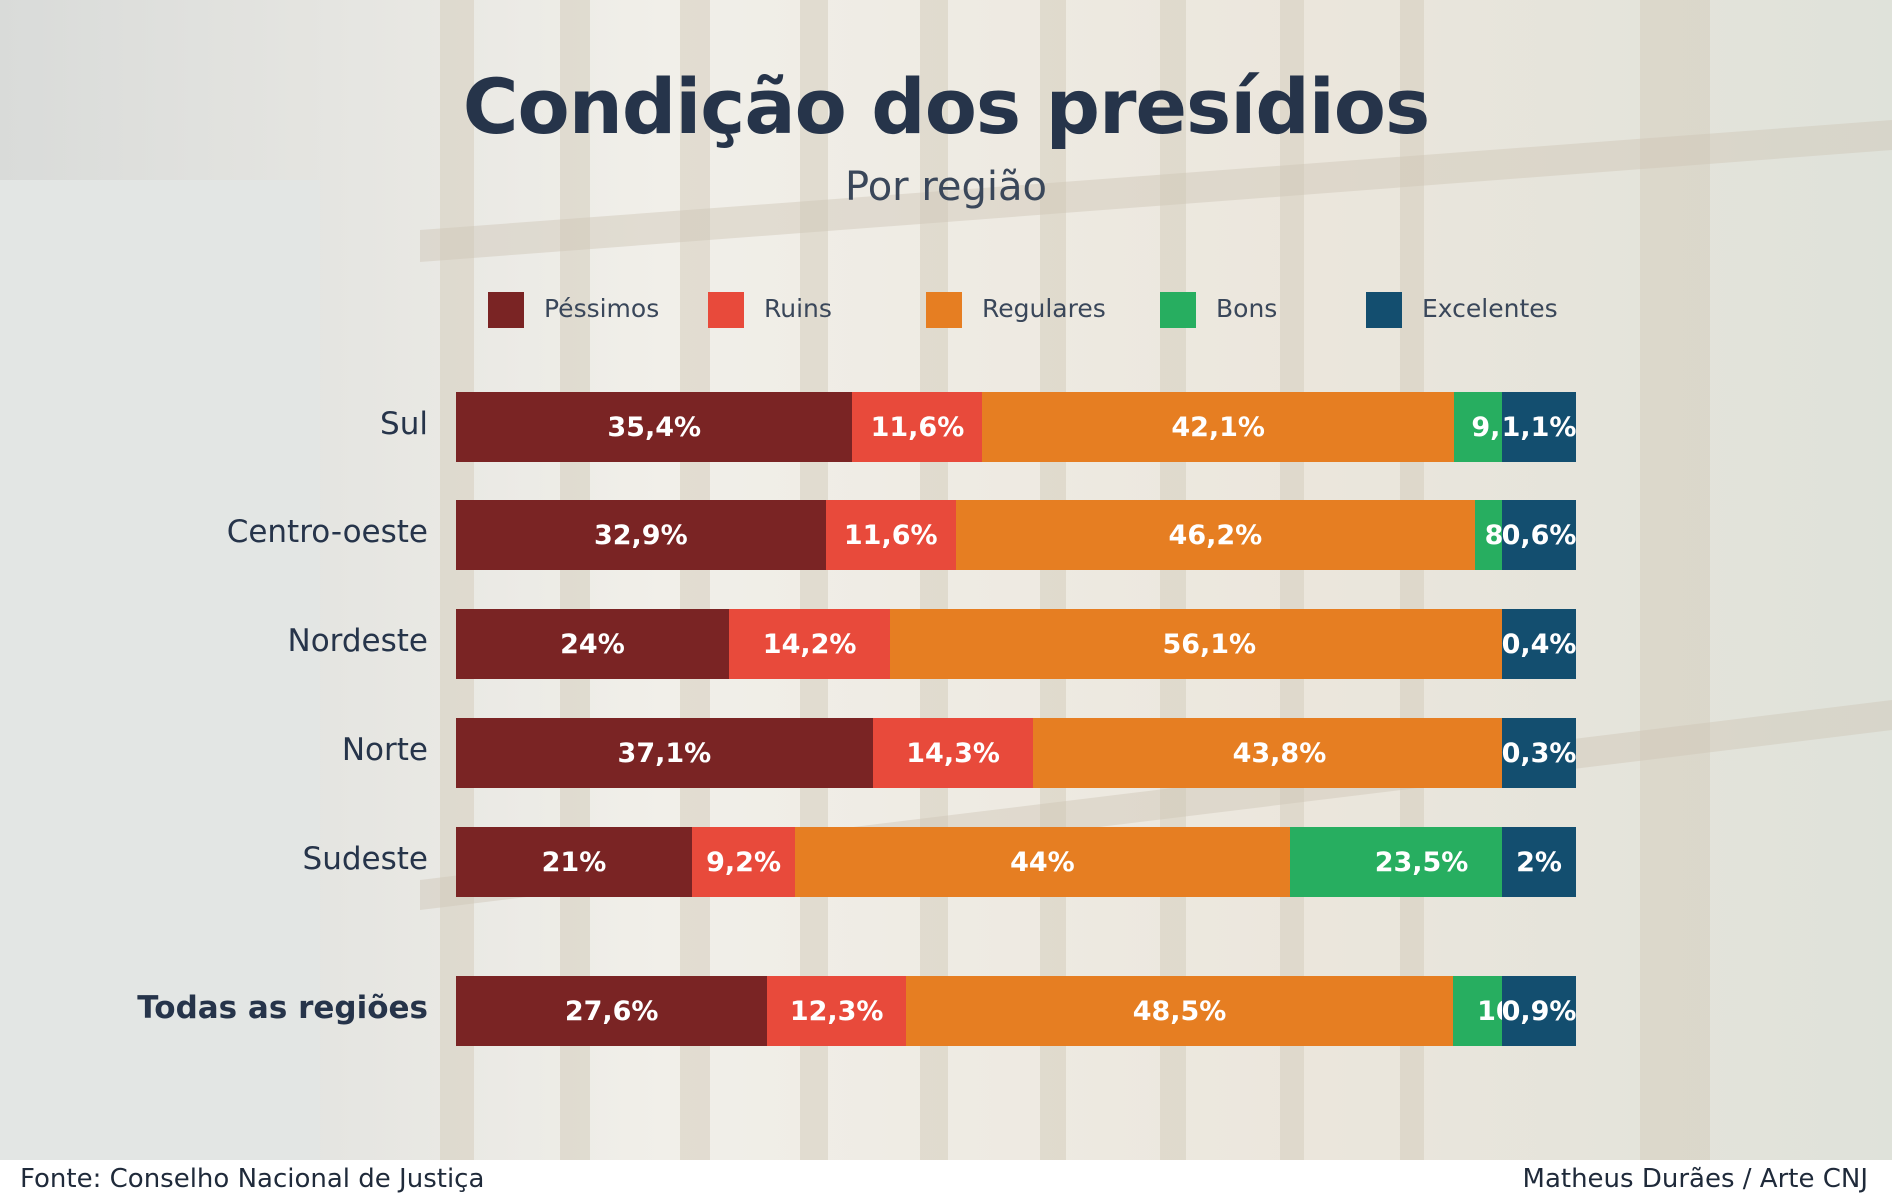 The image size is (1892, 1200). What do you see at coordinates (1180, 1011) in the screenshot?
I see `bar-segment: 48,5%` at bounding box center [1180, 1011].